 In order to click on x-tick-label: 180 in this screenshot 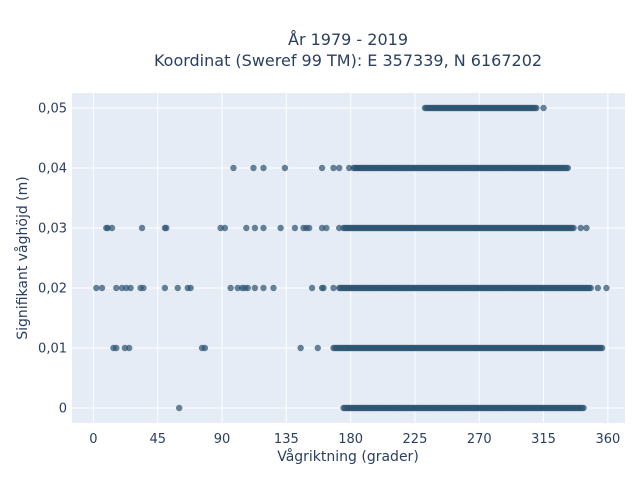, I will do `click(350, 439)`.